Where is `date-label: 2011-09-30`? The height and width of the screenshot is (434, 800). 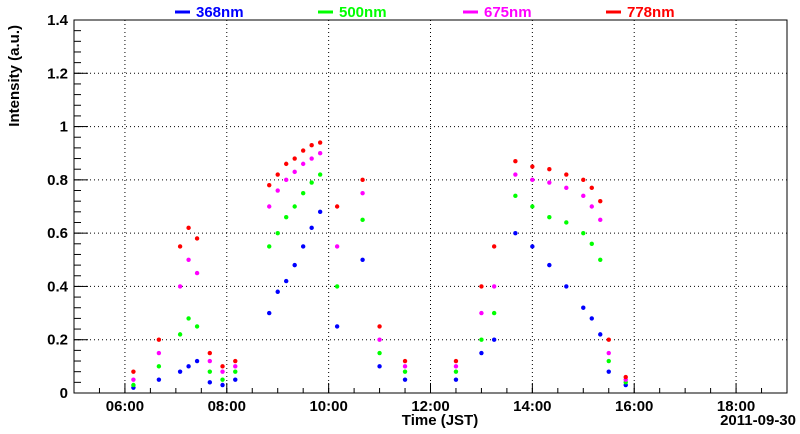
date-label: 2011-09-30 is located at coordinates (758, 420).